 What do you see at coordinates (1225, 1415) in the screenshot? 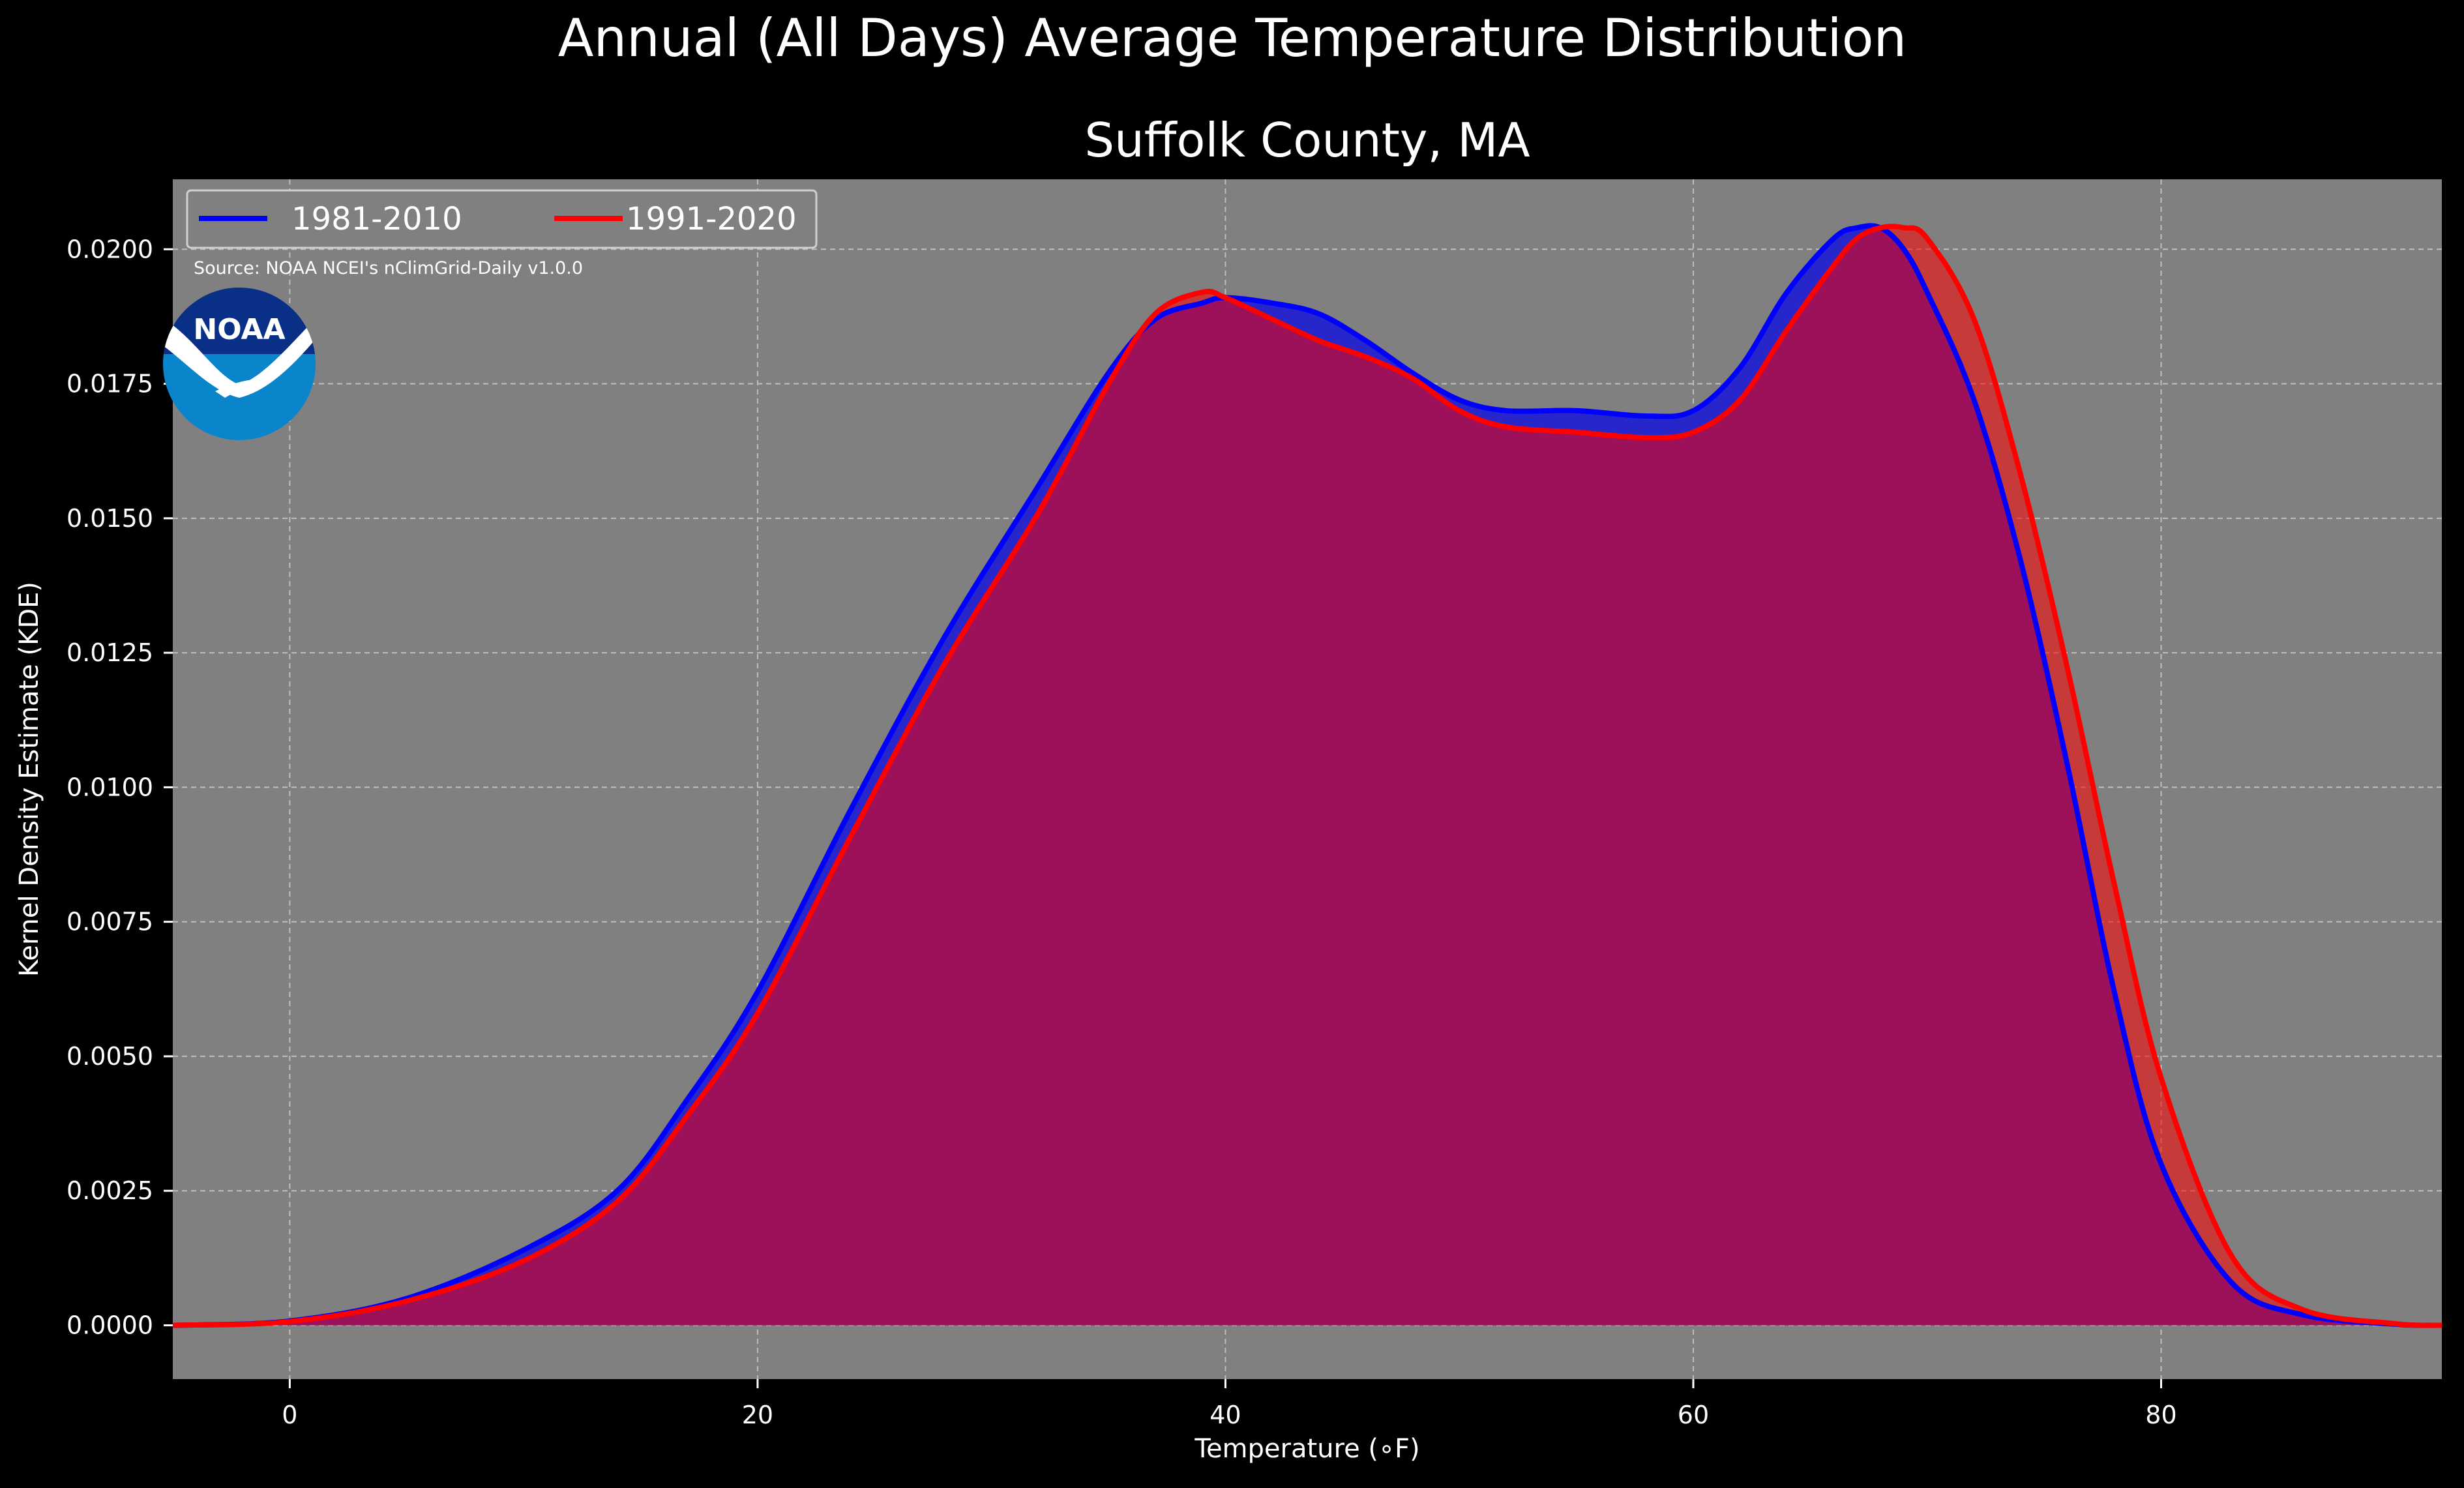
I see `x-tick-label: 40` at bounding box center [1225, 1415].